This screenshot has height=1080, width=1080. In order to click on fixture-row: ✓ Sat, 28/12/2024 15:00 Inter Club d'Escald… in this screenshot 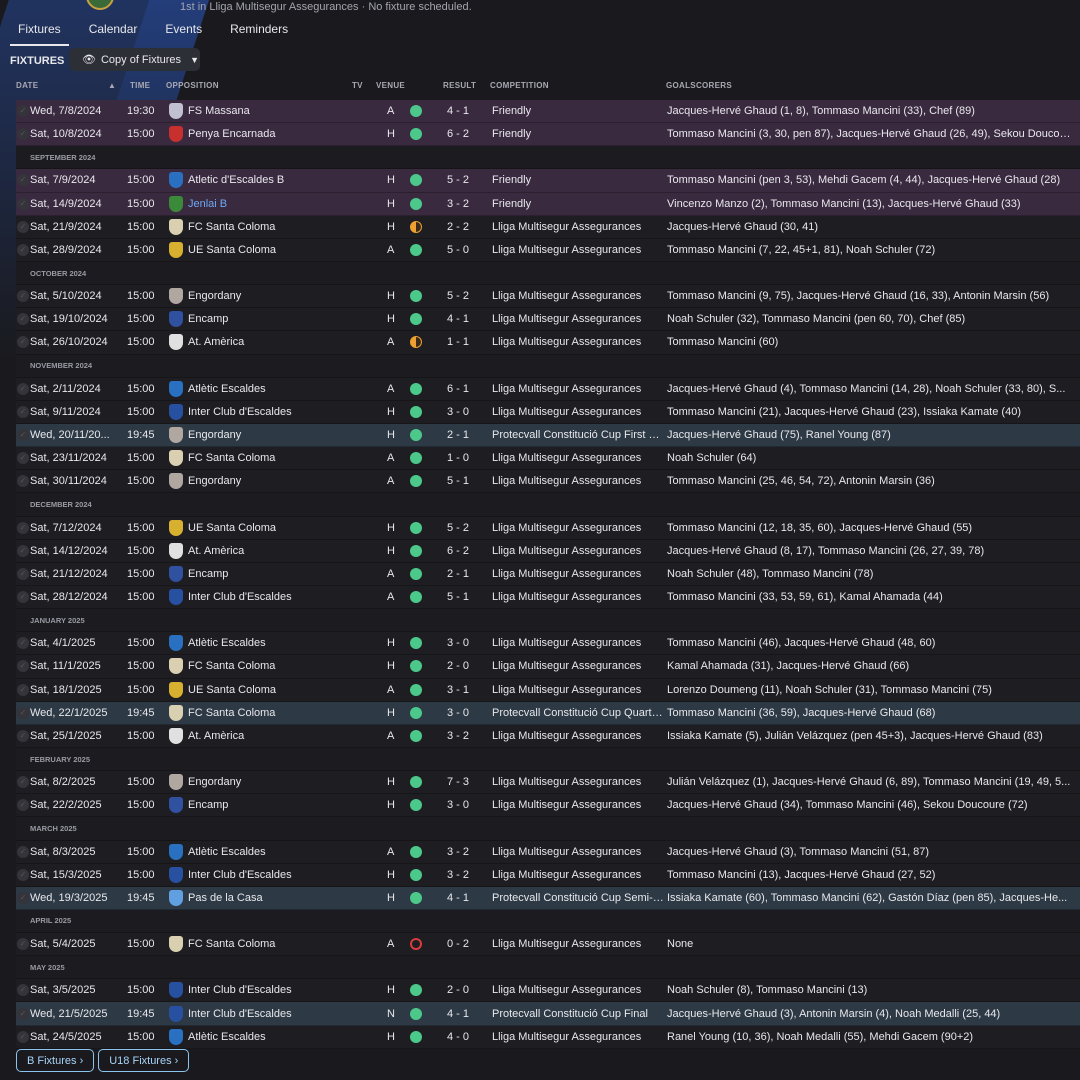, I will do `click(548, 597)`.